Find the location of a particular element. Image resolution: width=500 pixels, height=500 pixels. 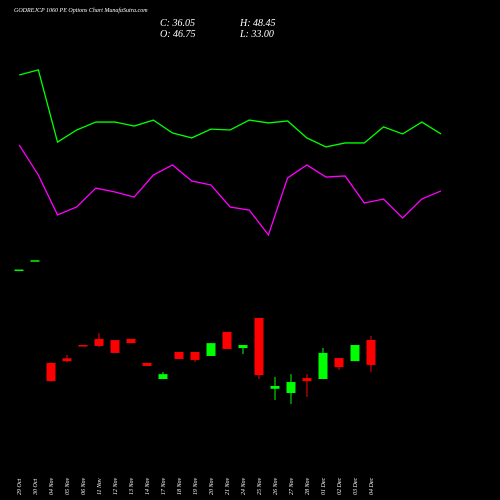

x-tick-label: 25 Nov is located at coordinates (260, 486).